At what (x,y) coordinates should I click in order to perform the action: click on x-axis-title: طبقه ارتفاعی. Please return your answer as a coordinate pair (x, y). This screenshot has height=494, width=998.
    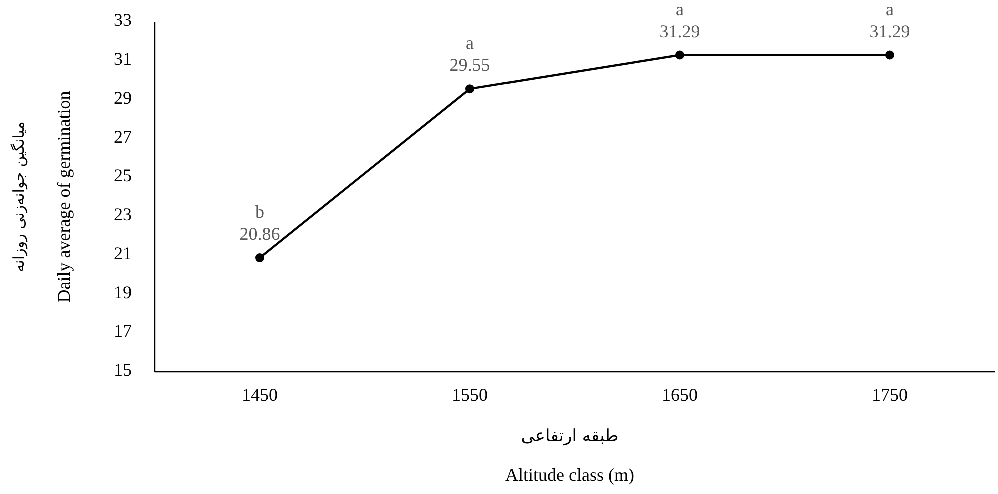
    Looking at the image, I should click on (570, 436).